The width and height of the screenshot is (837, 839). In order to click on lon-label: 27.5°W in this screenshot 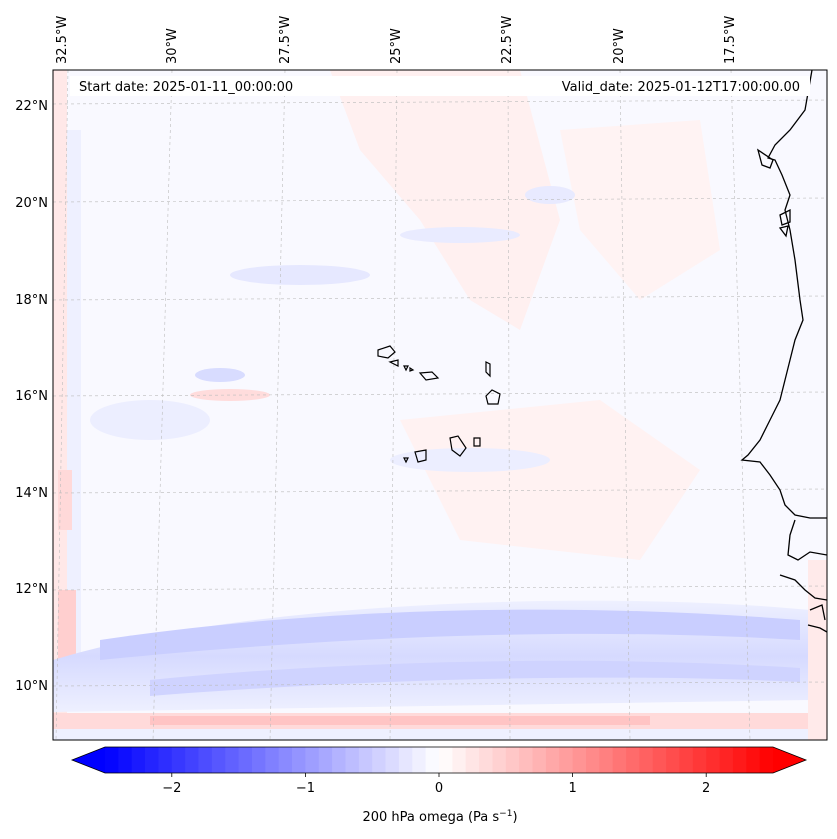, I will do `click(285, 40)`.